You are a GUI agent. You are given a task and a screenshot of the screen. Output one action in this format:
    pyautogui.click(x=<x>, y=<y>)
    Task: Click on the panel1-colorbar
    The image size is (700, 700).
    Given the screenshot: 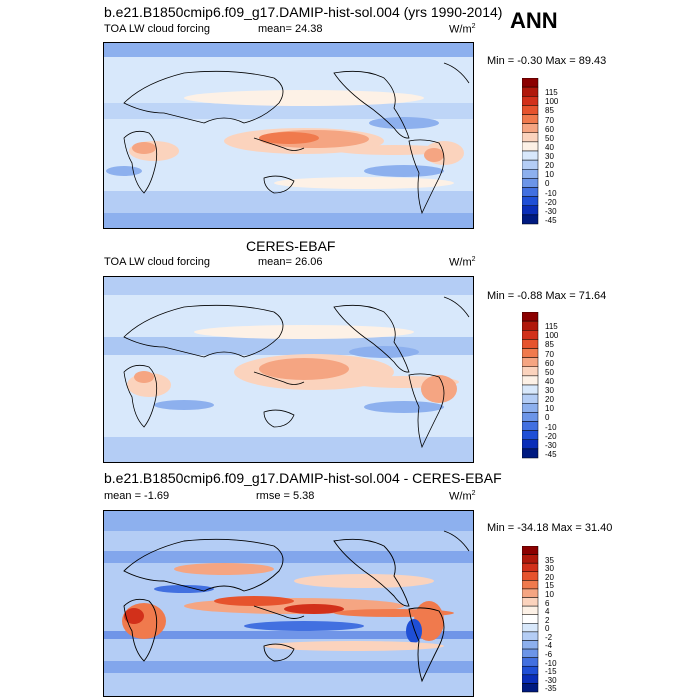 What is the action you would take?
    pyautogui.click(x=530, y=151)
    